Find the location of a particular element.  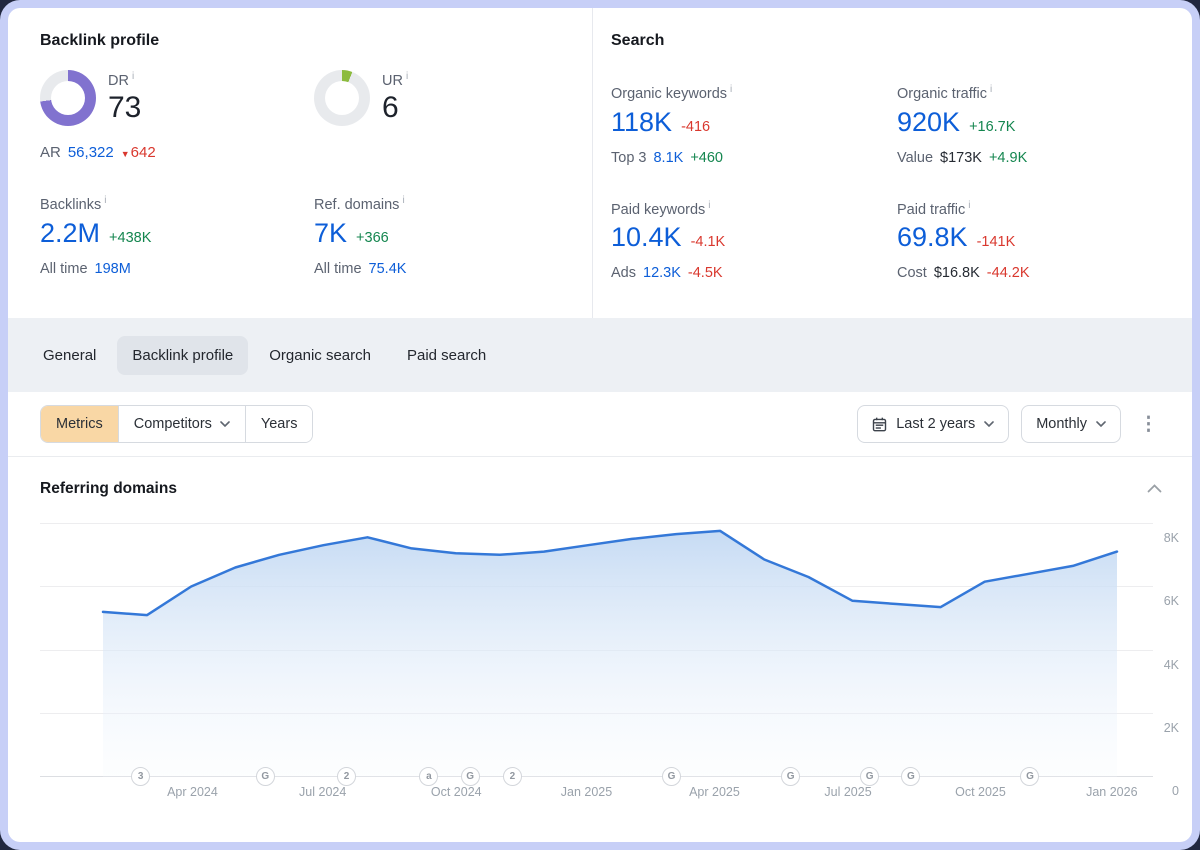

paid-traffic-change: -141K is located at coordinates (996, 242).